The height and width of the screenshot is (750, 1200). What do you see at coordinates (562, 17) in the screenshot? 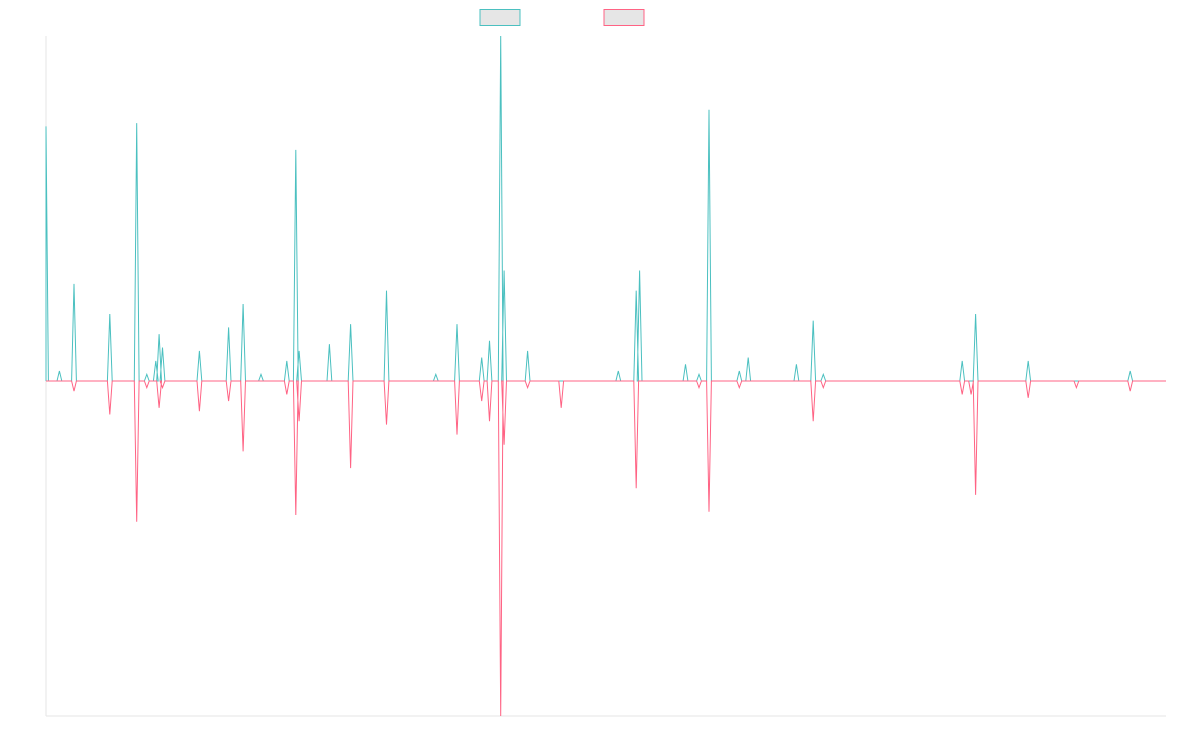
I see `legend` at bounding box center [562, 17].